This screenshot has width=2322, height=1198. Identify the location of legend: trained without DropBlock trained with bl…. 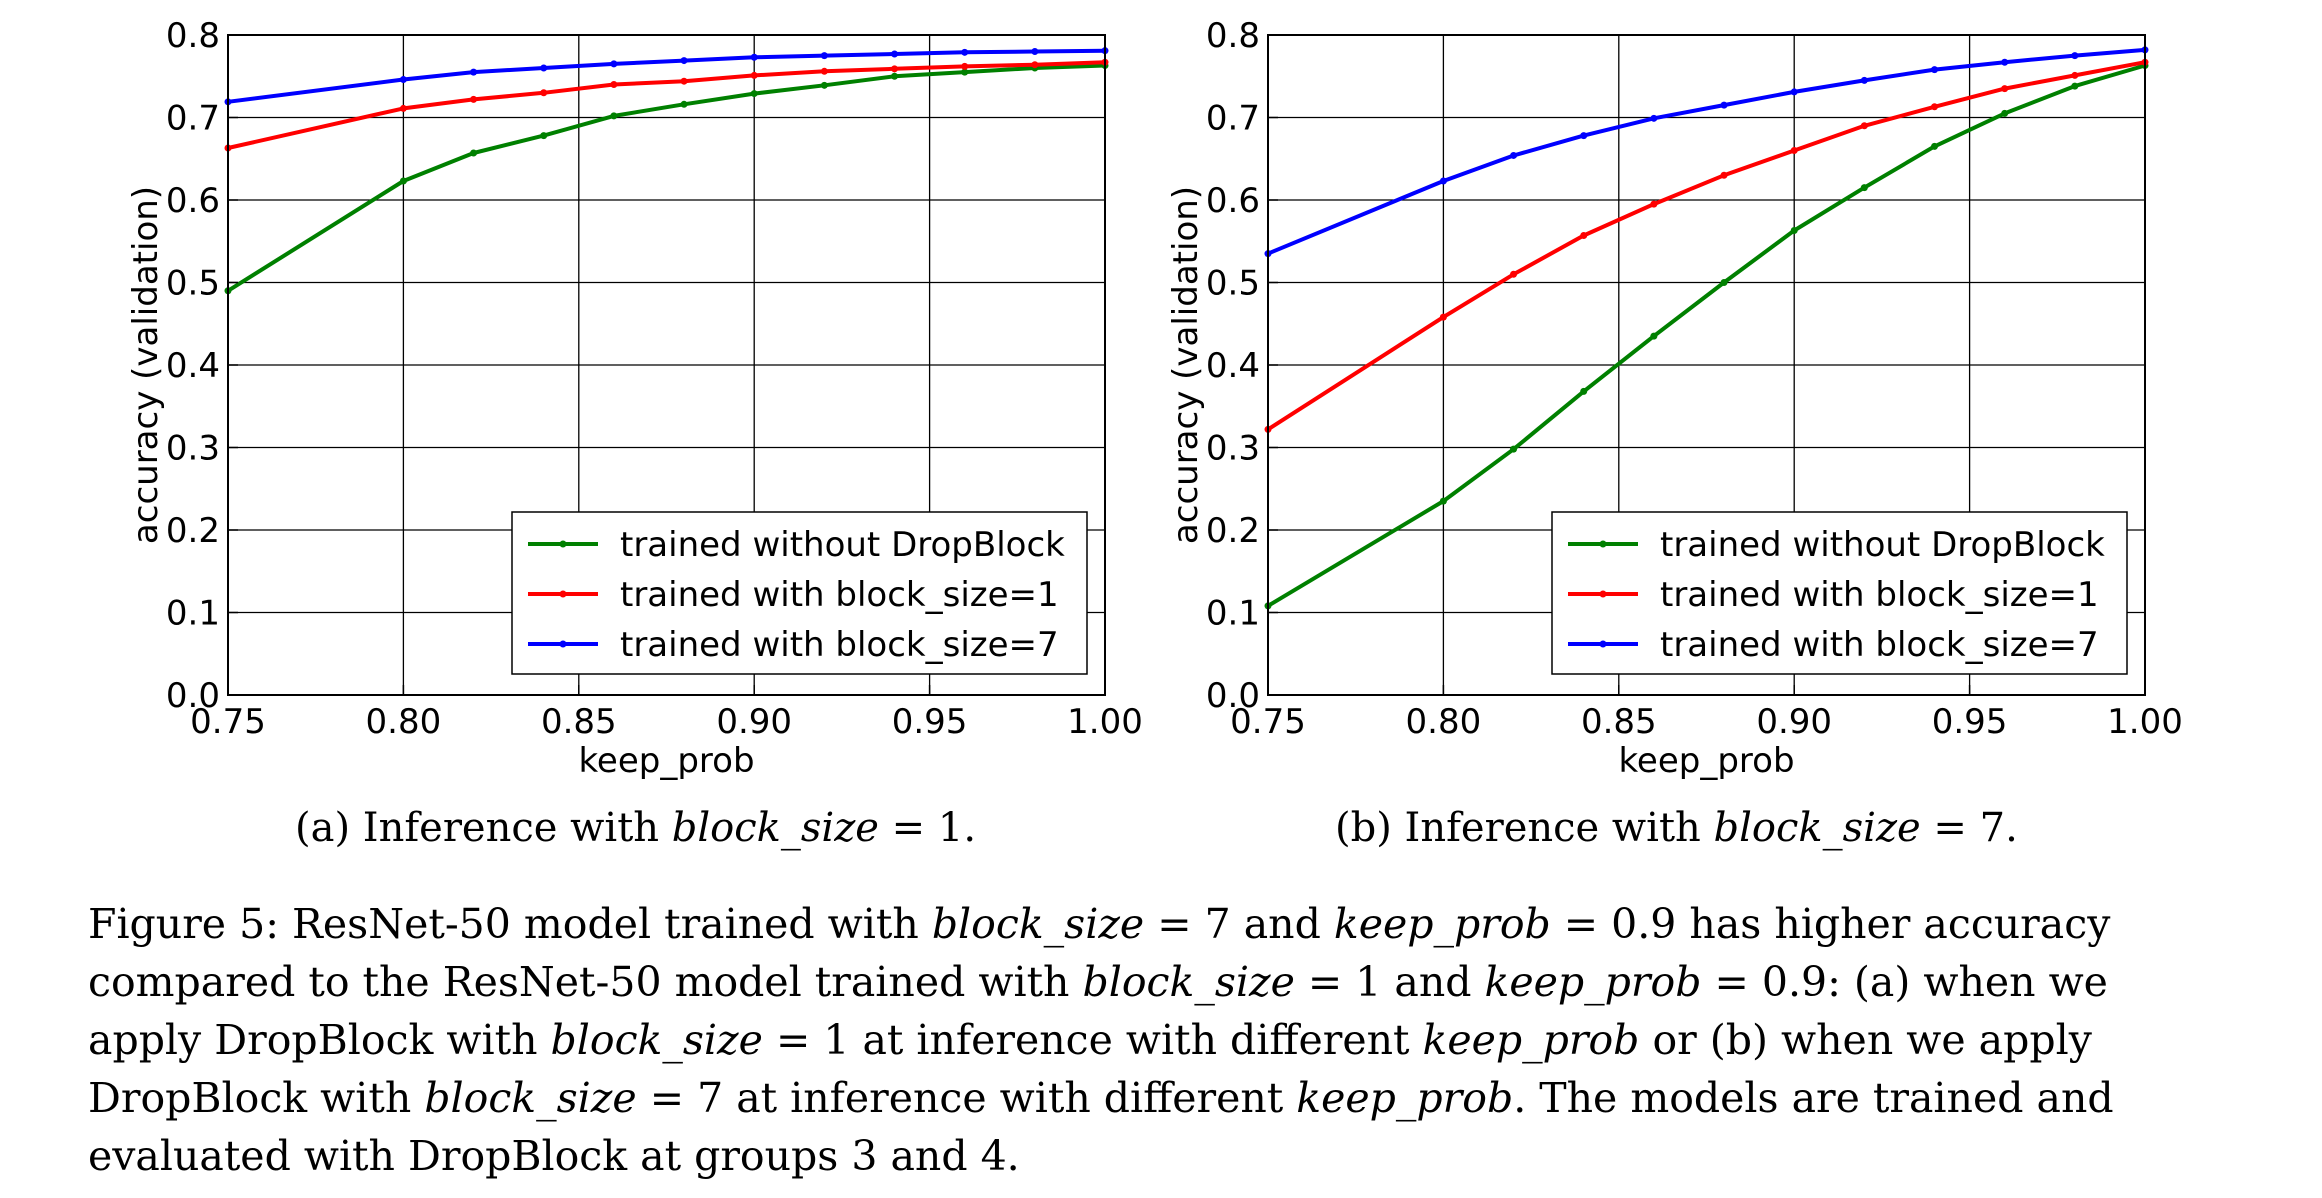
(1839, 593).